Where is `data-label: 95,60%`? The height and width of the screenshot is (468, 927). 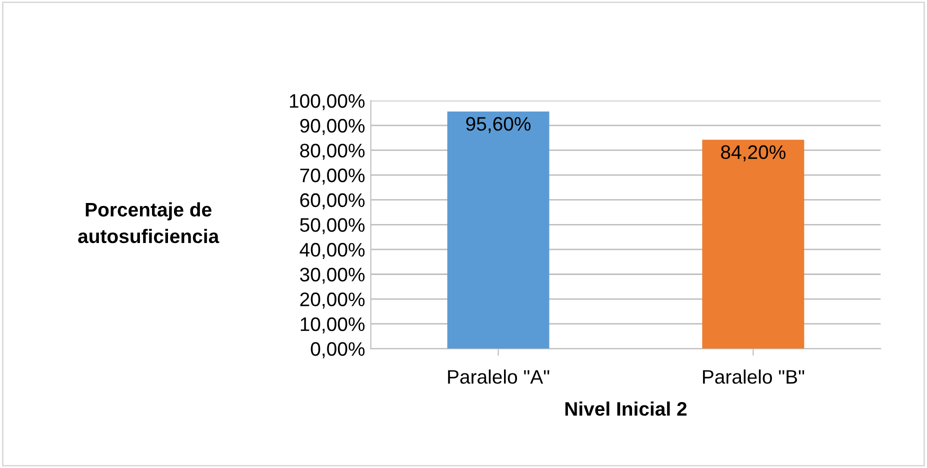
data-label: 95,60% is located at coordinates (498, 125).